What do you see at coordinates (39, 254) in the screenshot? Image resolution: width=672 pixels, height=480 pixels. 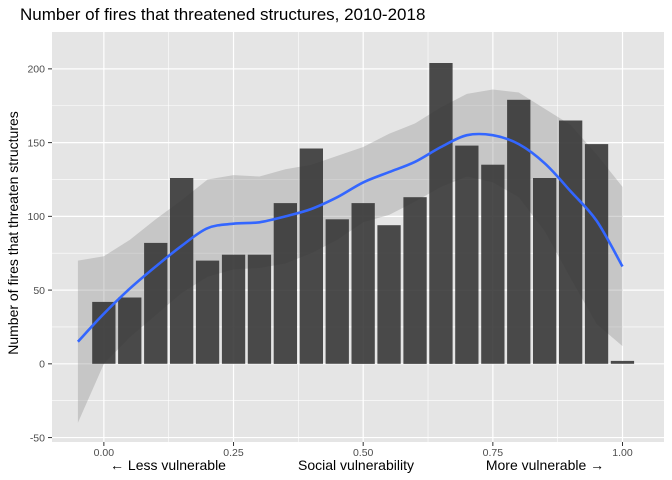 I see `y-axis-ticks: -50 0 50 100 150 200` at bounding box center [39, 254].